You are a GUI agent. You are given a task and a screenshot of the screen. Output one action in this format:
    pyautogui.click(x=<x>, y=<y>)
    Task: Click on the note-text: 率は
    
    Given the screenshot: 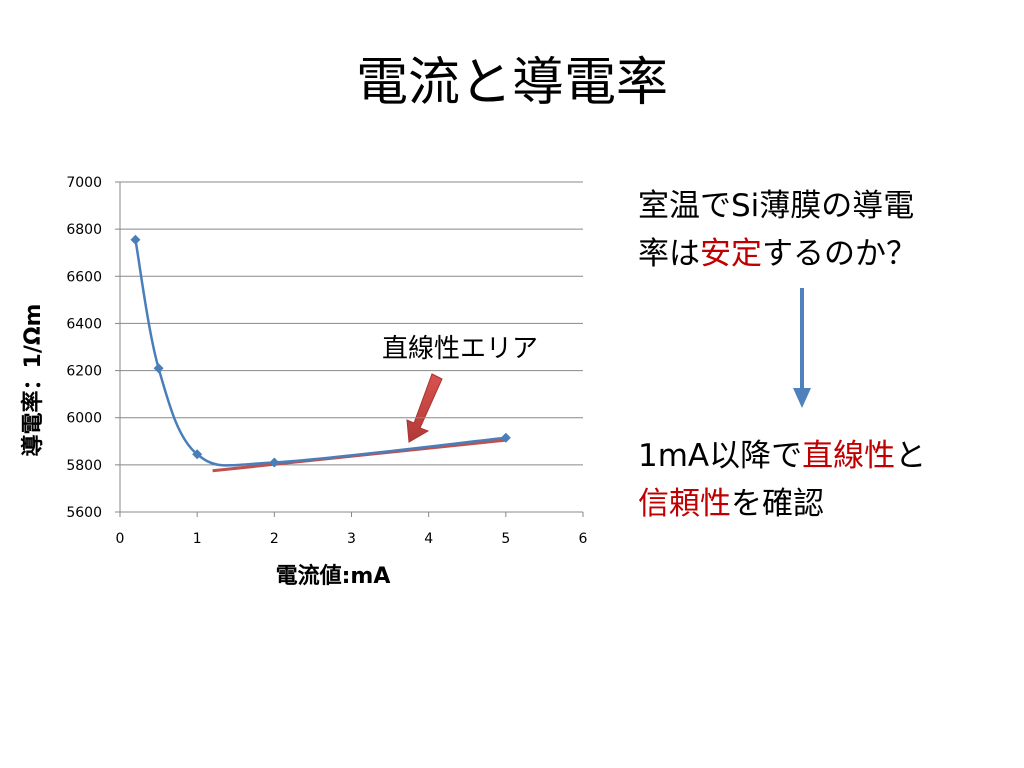 What is the action you would take?
    pyautogui.click(x=669, y=254)
    